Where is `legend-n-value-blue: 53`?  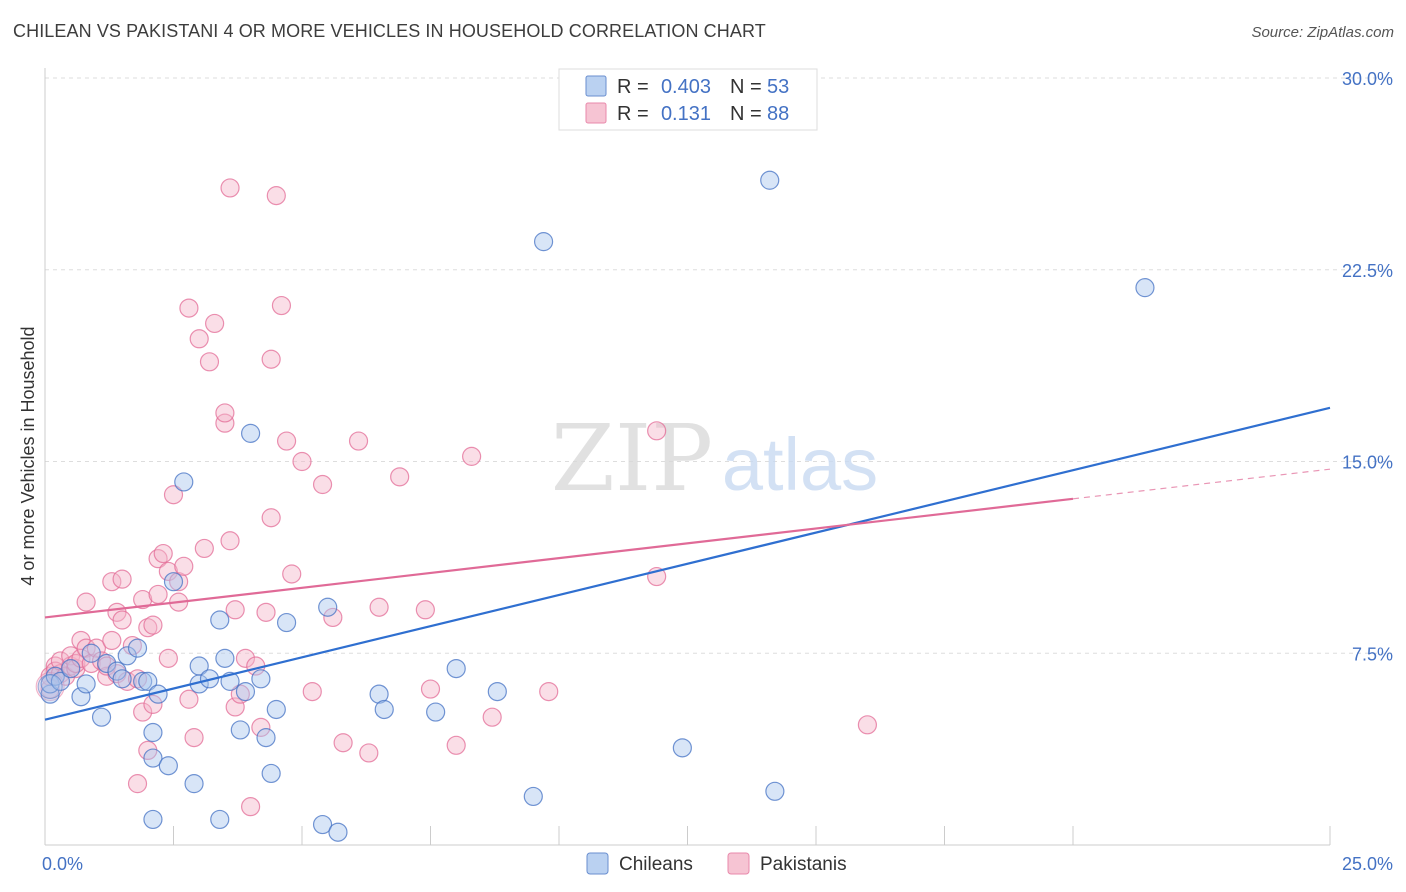
legend-n-value-blue: 53 is located at coordinates (778, 87).